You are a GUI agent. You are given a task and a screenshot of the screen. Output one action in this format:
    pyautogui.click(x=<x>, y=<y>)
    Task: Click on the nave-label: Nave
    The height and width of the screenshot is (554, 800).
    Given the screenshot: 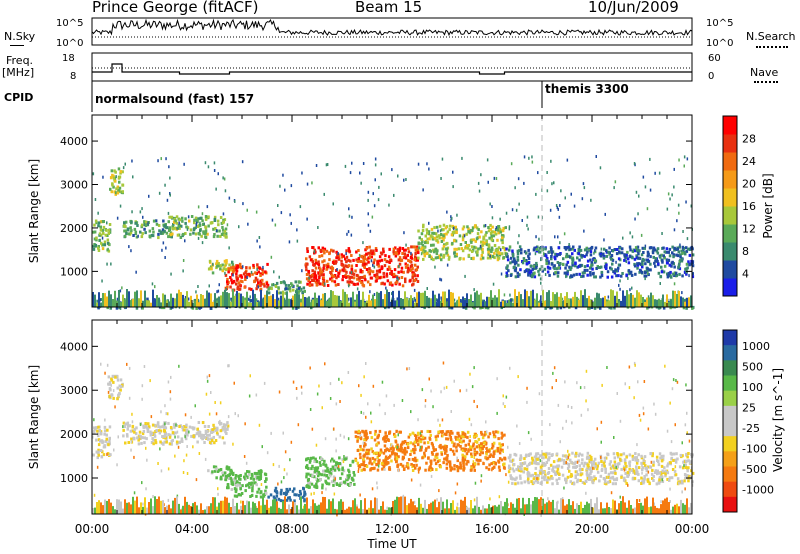 What is the action you would take?
    pyautogui.click(x=764, y=72)
    